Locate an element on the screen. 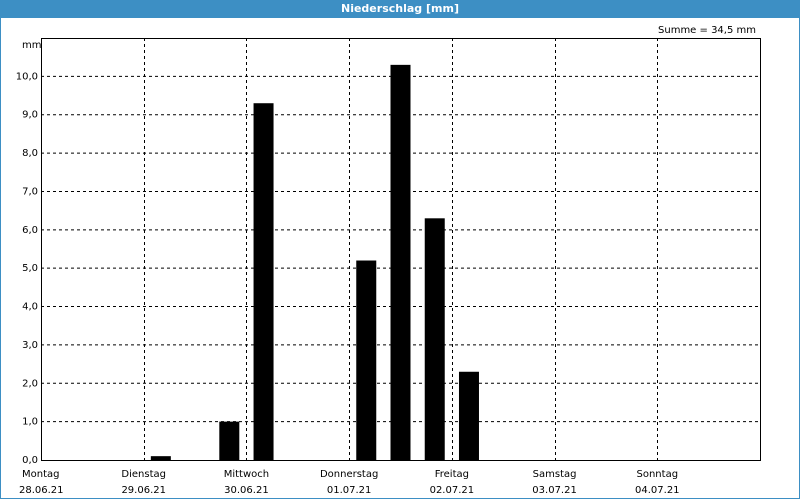  x-tick-date-0: 28.06.21 is located at coordinates (41, 490).